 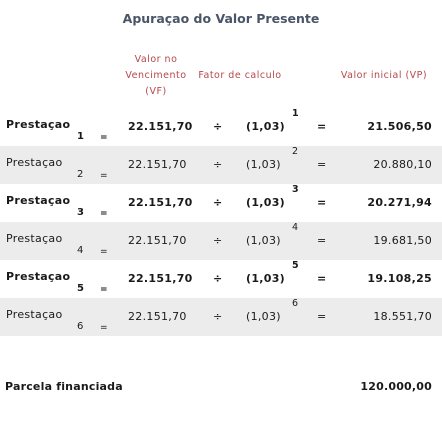 I want to click on row-present-value: 18.551,70, so click(x=402, y=316).